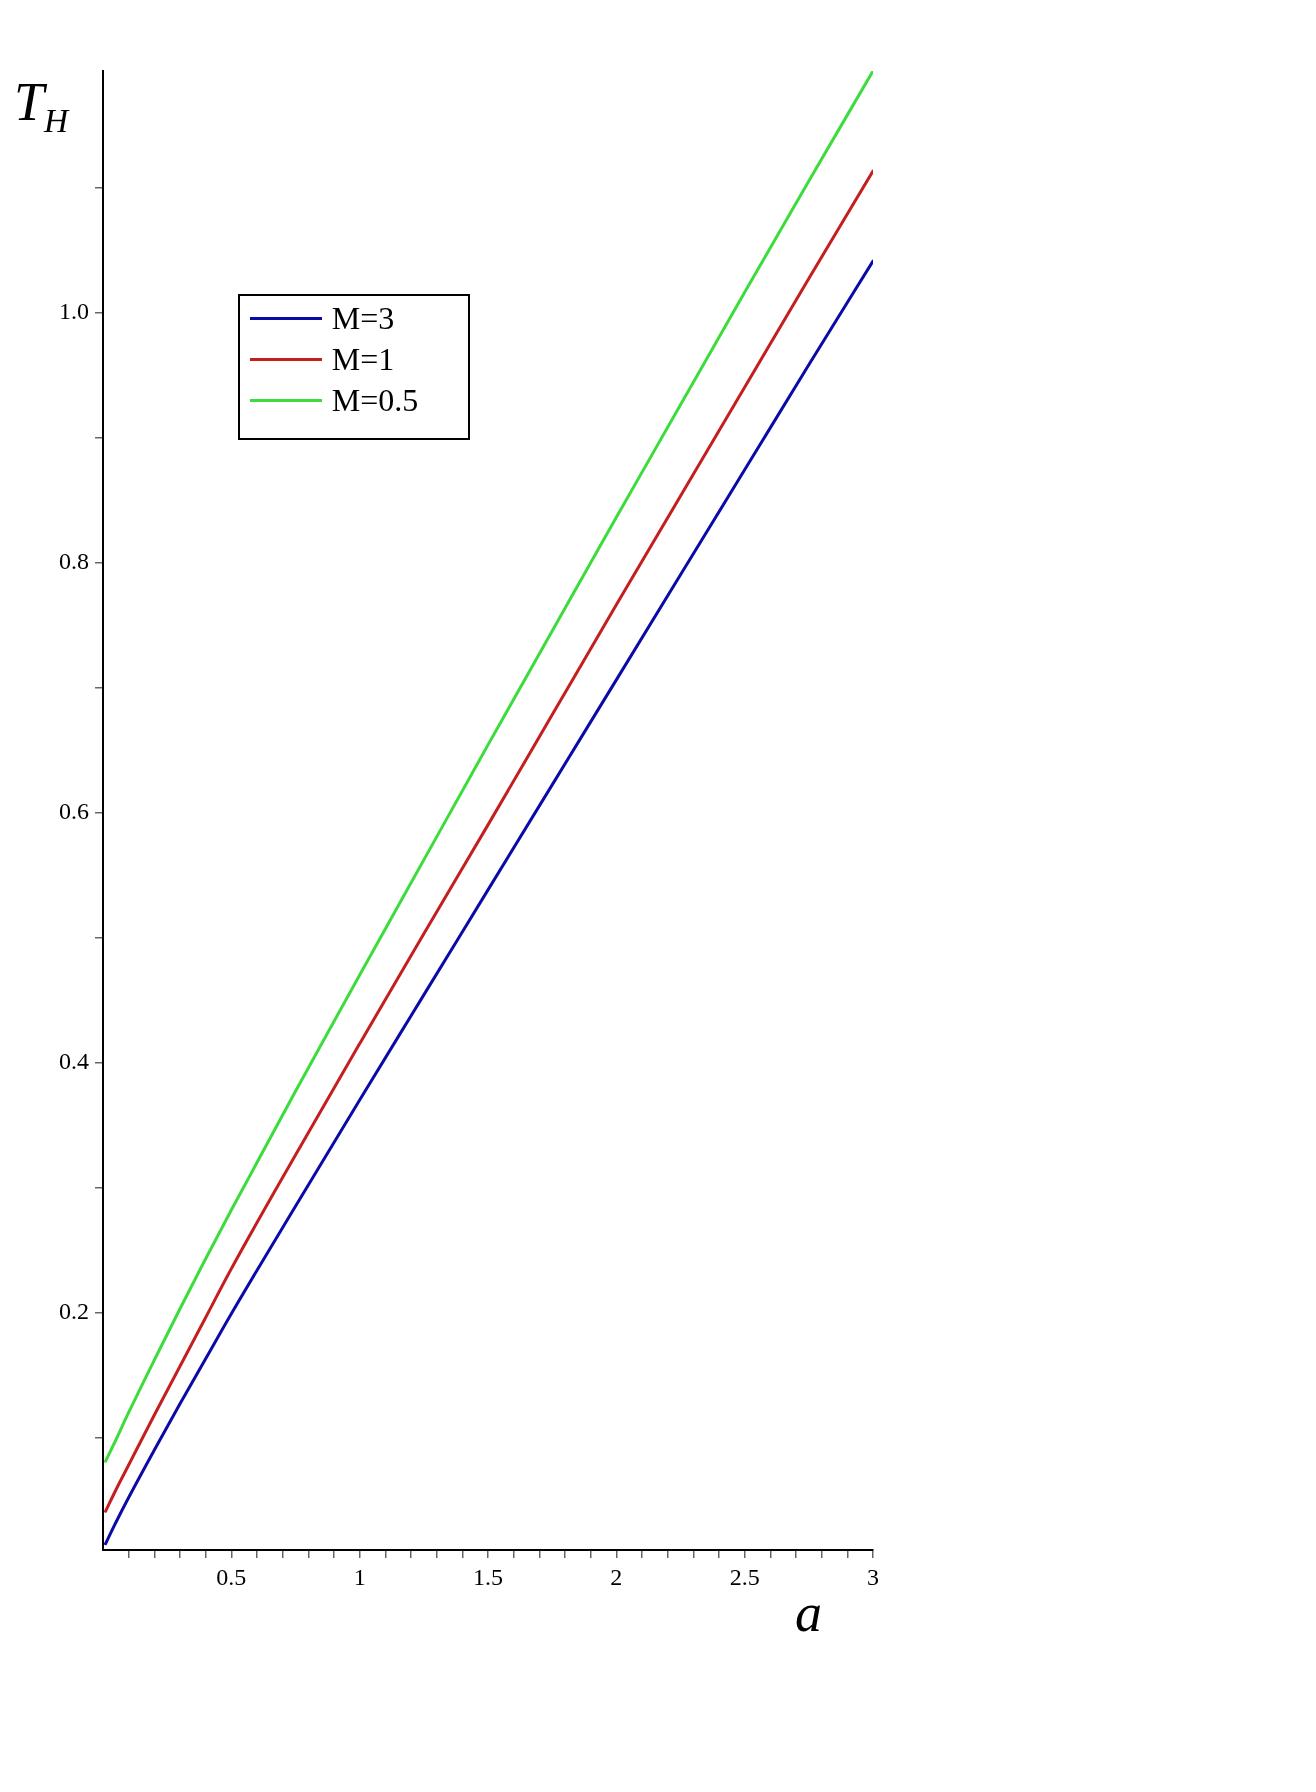 Image resolution: width=1316 pixels, height=1792 pixels. Describe the element at coordinates (488, 1576) in the screenshot. I see `x-tick-label: 1.5` at that location.